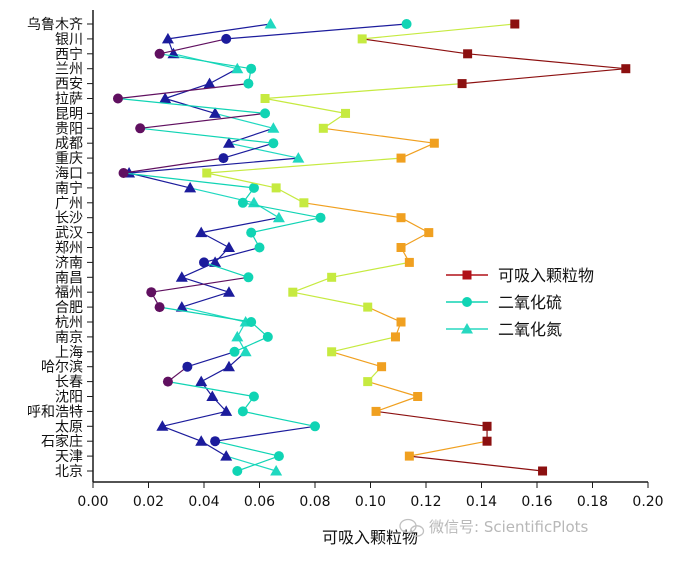 Image resolution: width=676 pixels, height=561 pixels. I want to click on x-tick-label: 0.12, so click(425, 502).